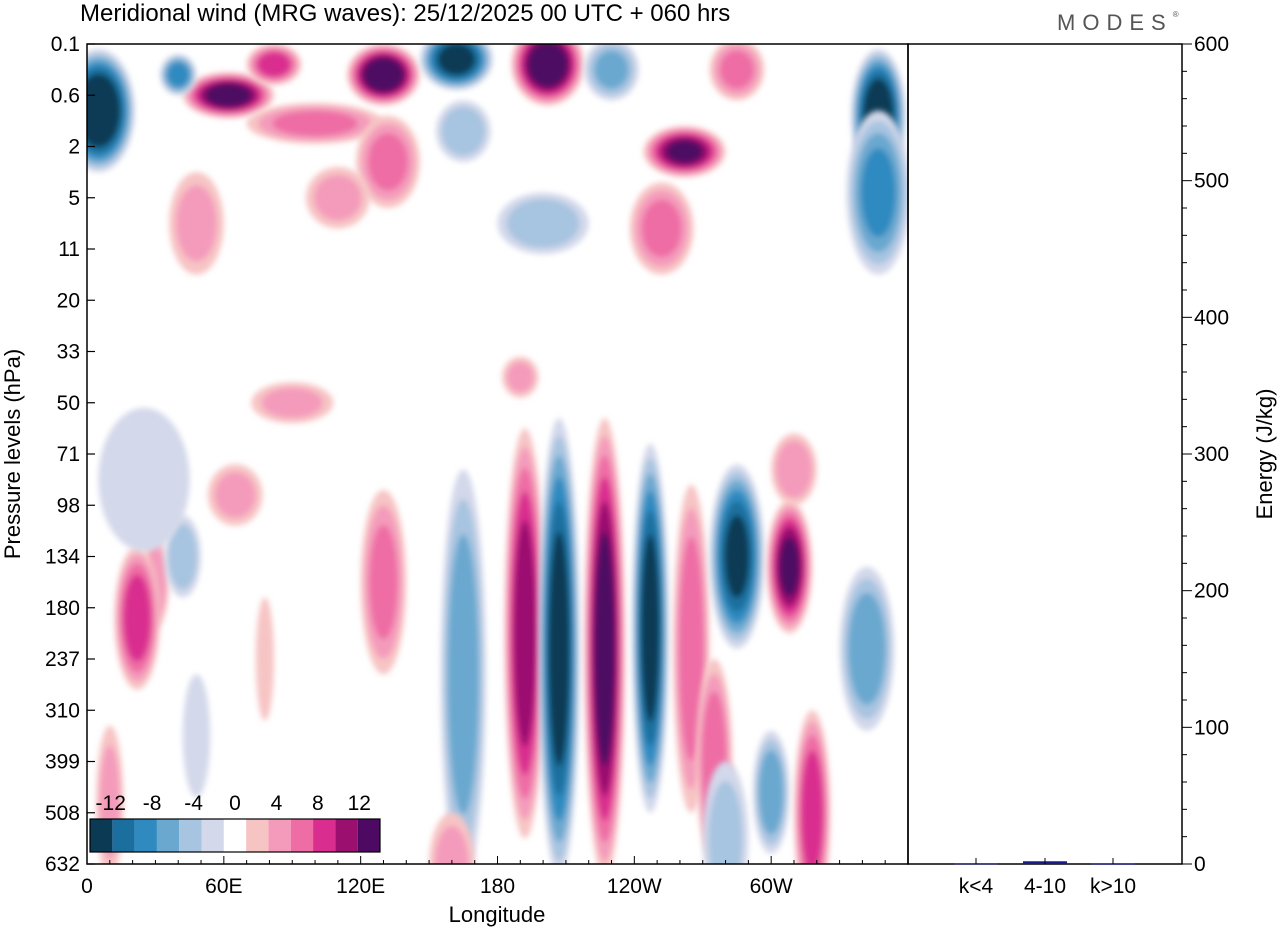 The height and width of the screenshot is (930, 1280). What do you see at coordinates (74, 198) in the screenshot?
I see `y-tick-label: 5` at bounding box center [74, 198].